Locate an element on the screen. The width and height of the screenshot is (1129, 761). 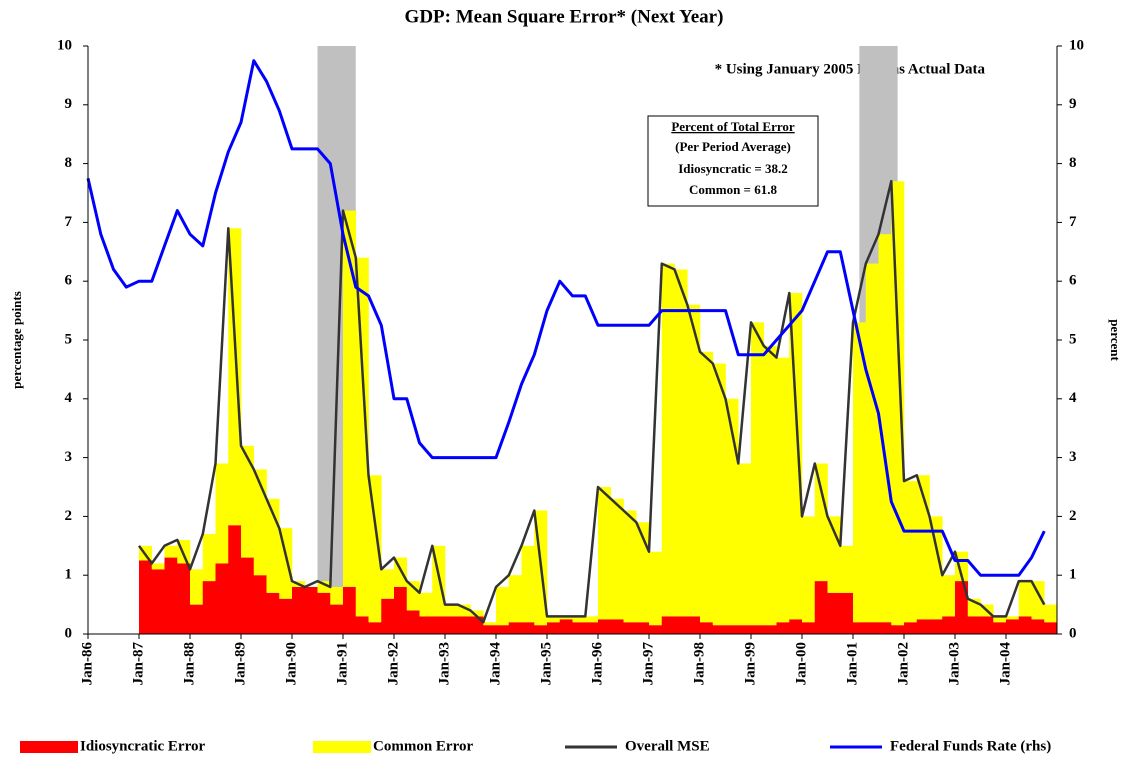
x-tick-label: Jan-99 is located at coordinates (750, 663).